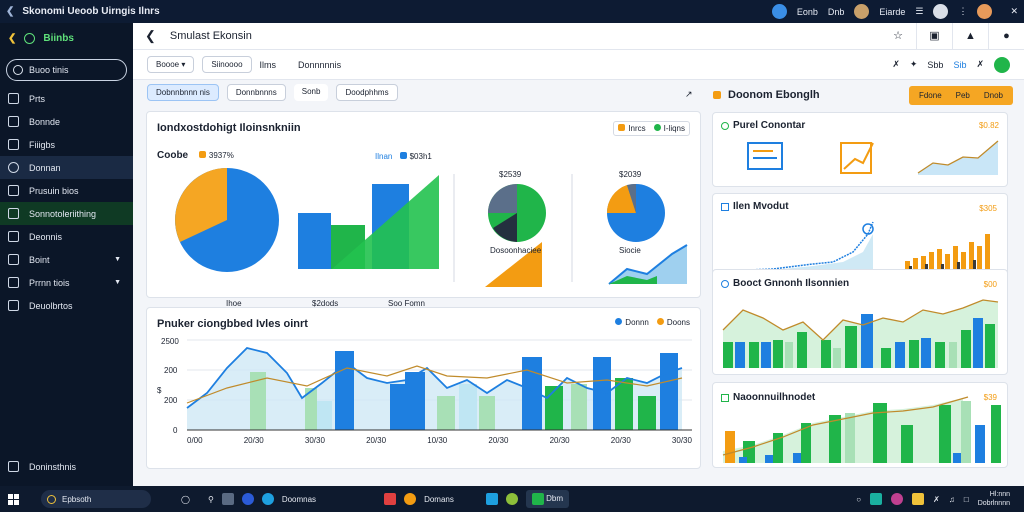  What do you see at coordinates (66, 190) in the screenshot?
I see `sidebar-item-prusuin: Prusuin bios` at bounding box center [66, 190].